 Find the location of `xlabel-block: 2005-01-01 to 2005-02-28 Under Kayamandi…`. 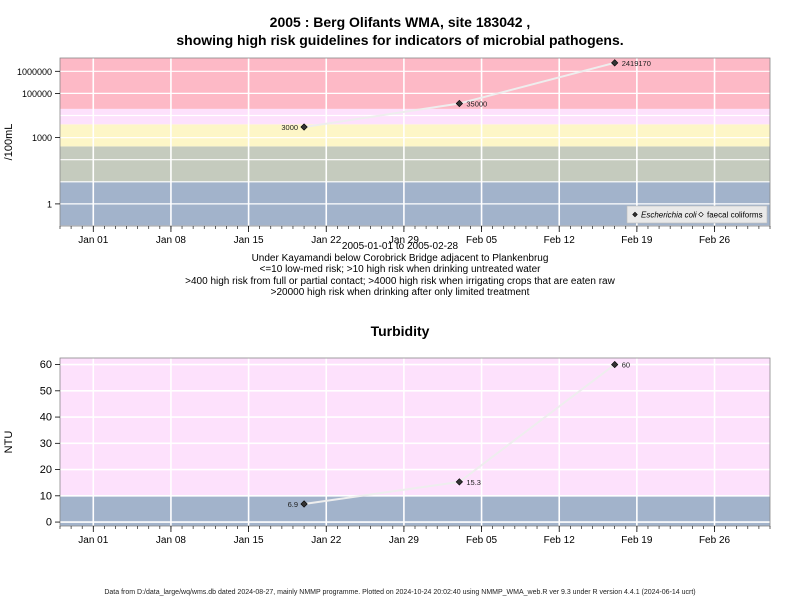

xlabel-block: 2005-01-01 to 2005-02-28 Under Kayamandi… is located at coordinates (400, 270).